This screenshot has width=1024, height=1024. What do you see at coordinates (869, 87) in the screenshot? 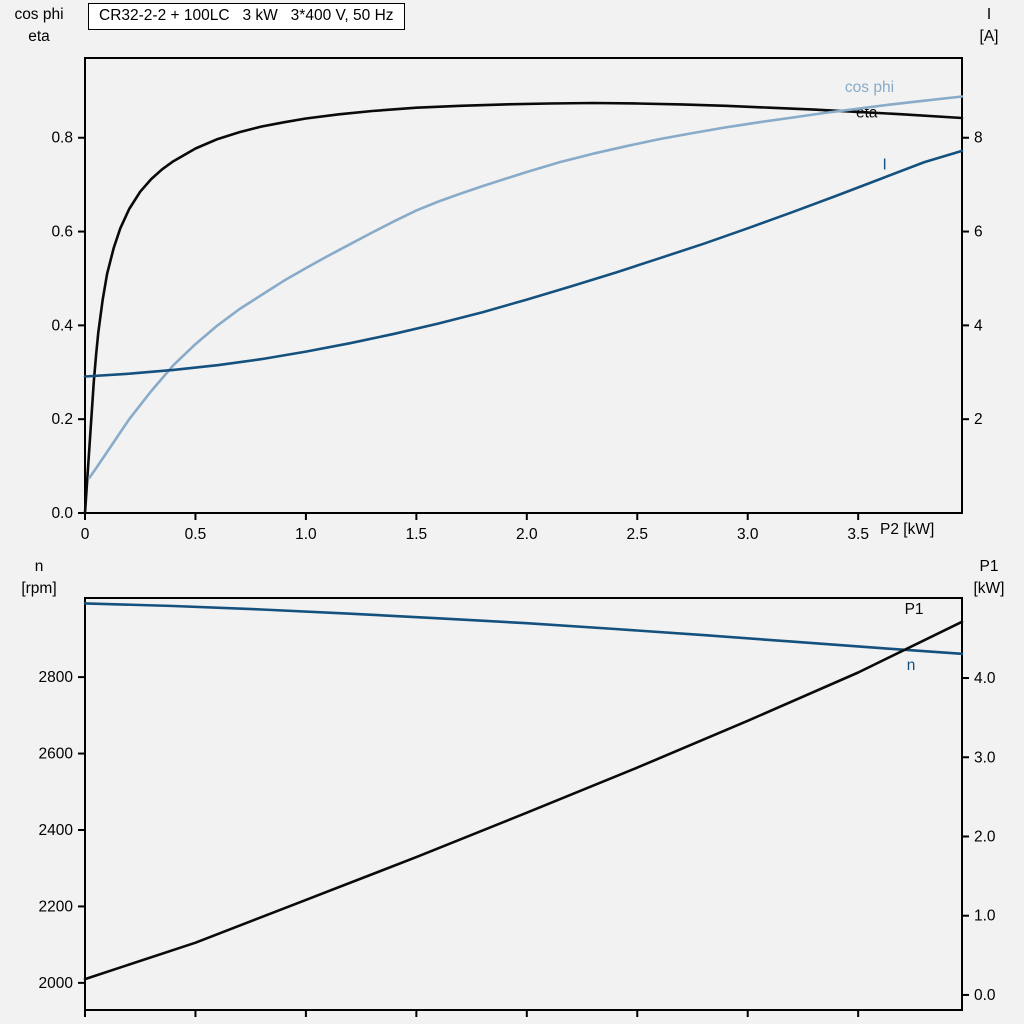
I see `curve-label-cos-phi: cos phi` at bounding box center [869, 87].